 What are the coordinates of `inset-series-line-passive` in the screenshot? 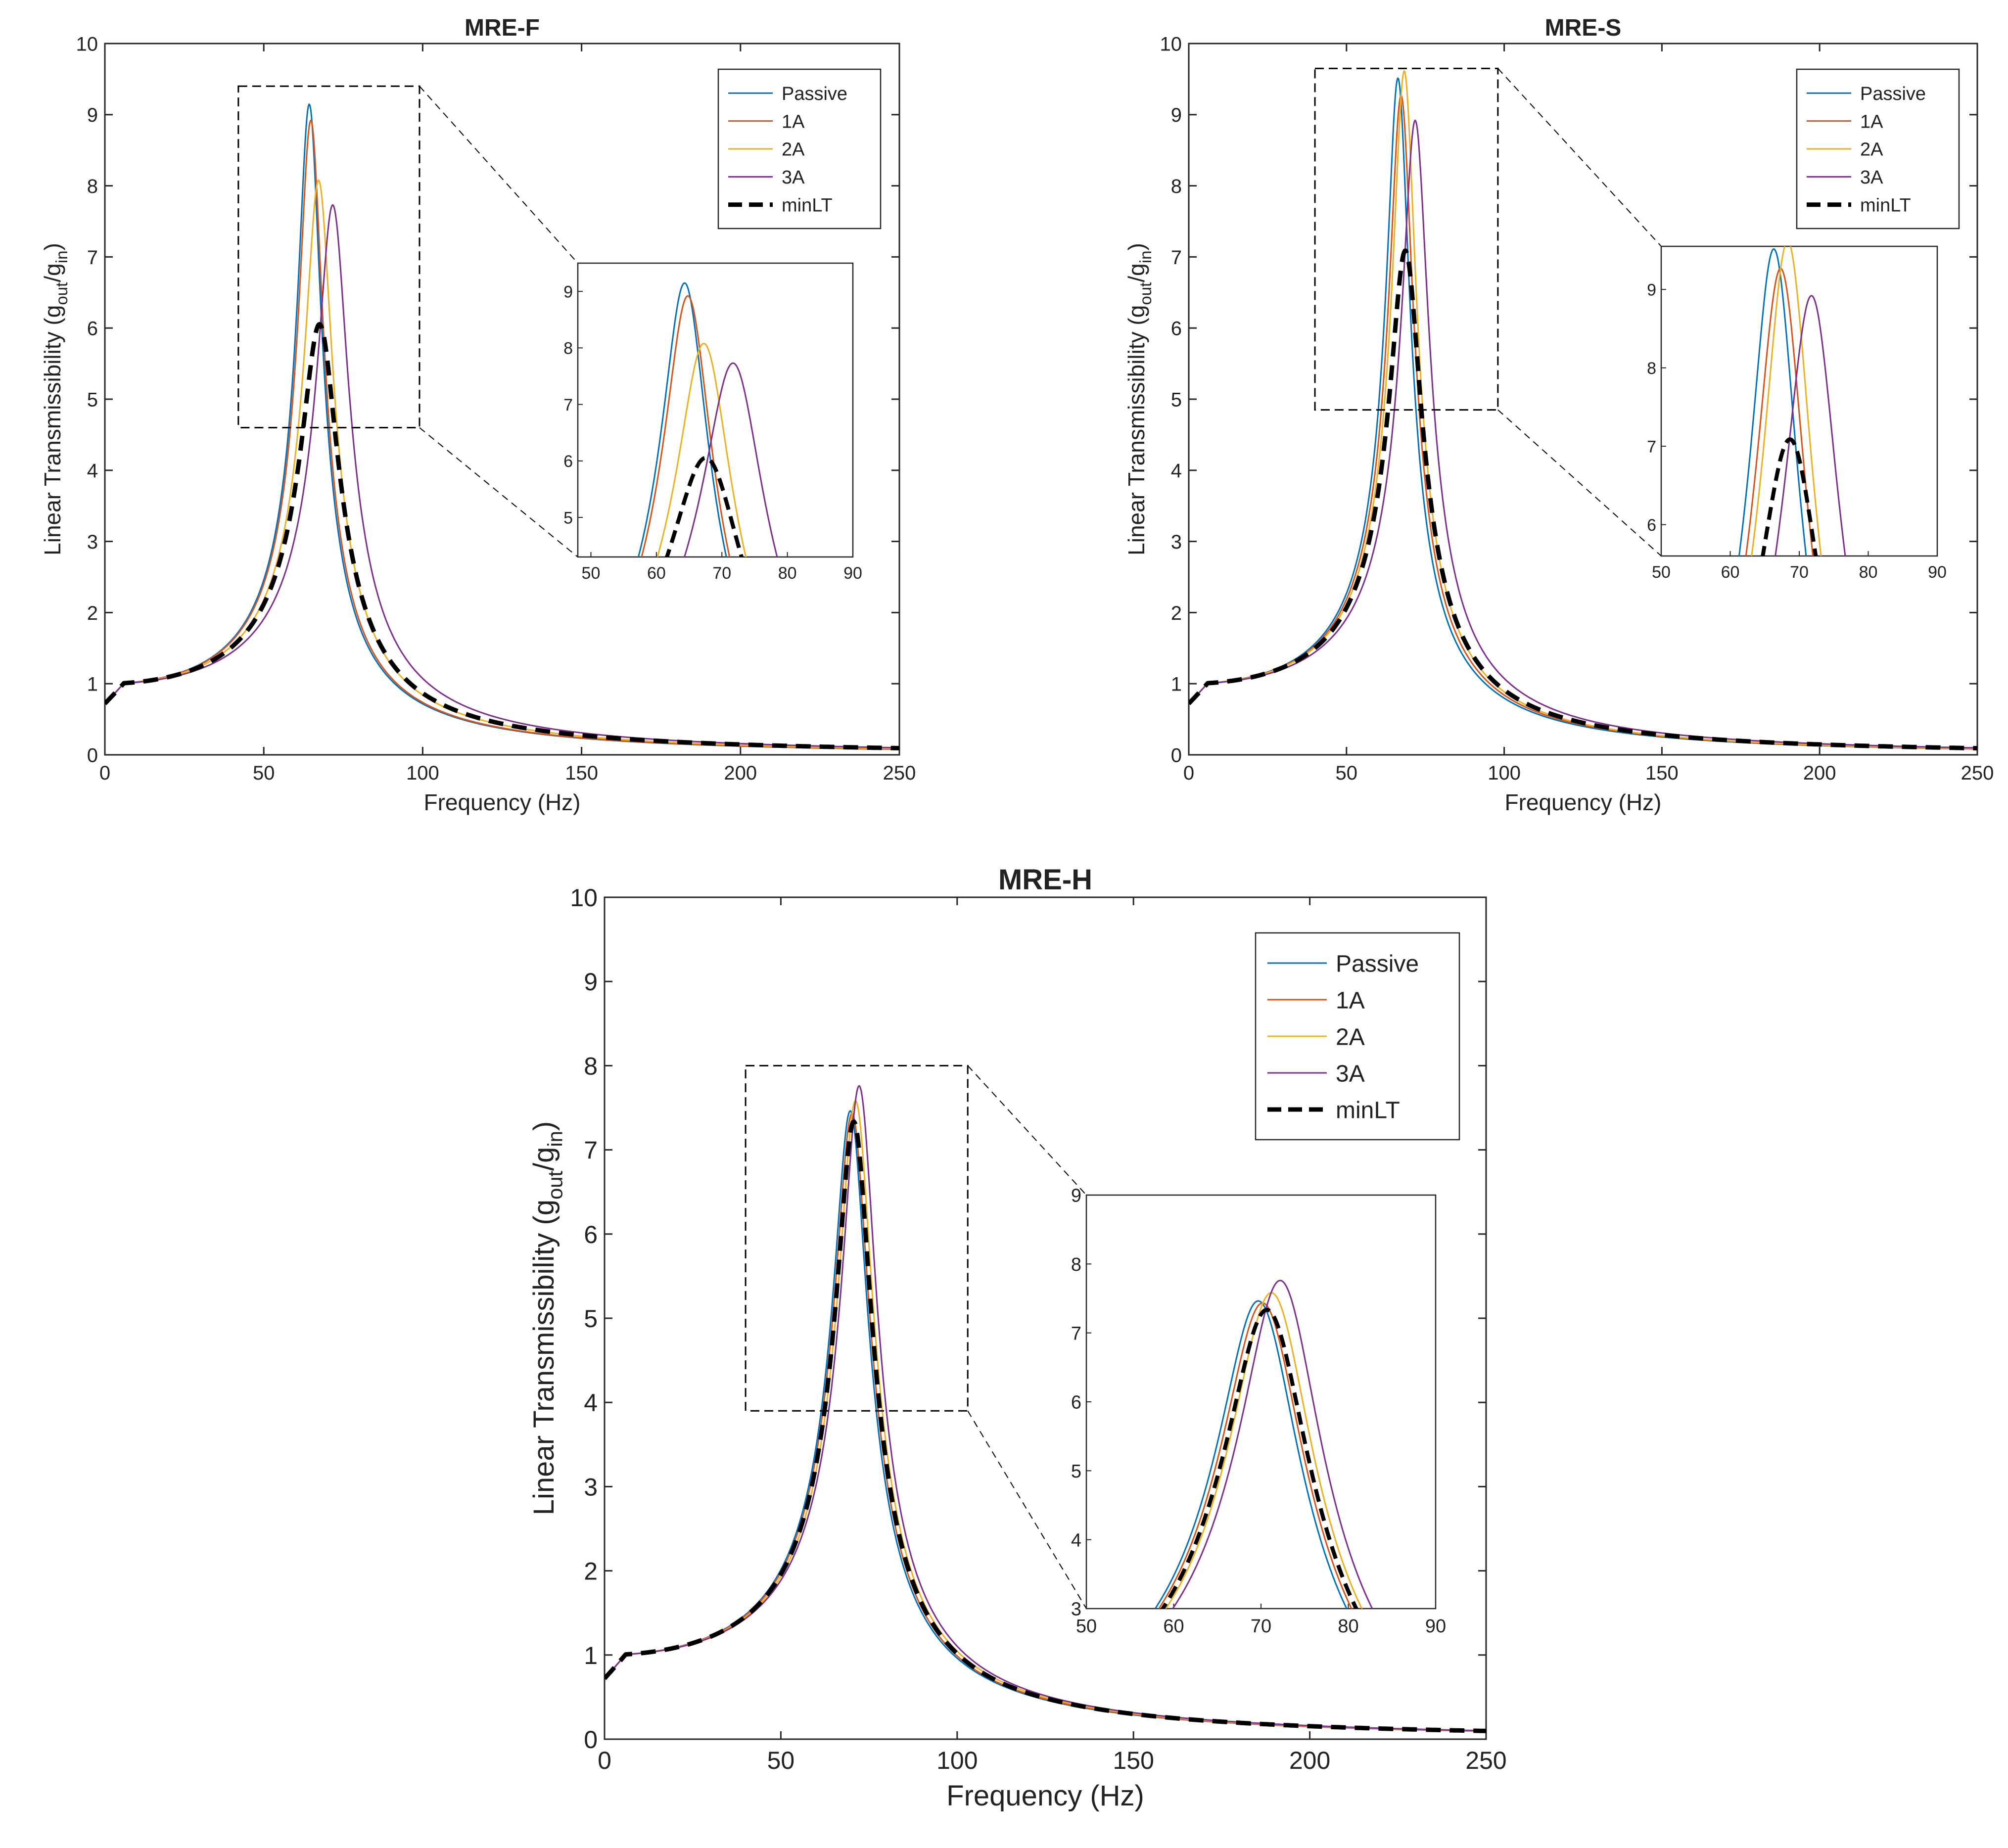 It's located at (682, 419).